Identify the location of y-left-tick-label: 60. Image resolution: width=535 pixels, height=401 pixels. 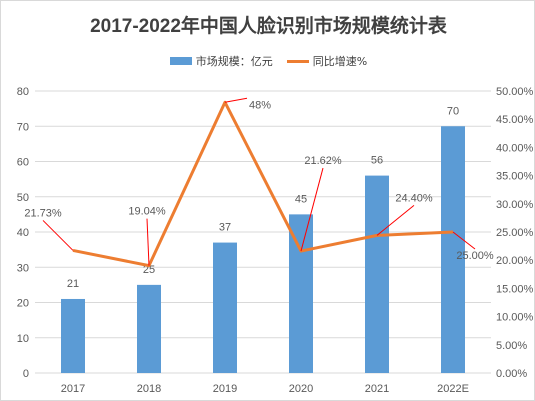
(23, 163).